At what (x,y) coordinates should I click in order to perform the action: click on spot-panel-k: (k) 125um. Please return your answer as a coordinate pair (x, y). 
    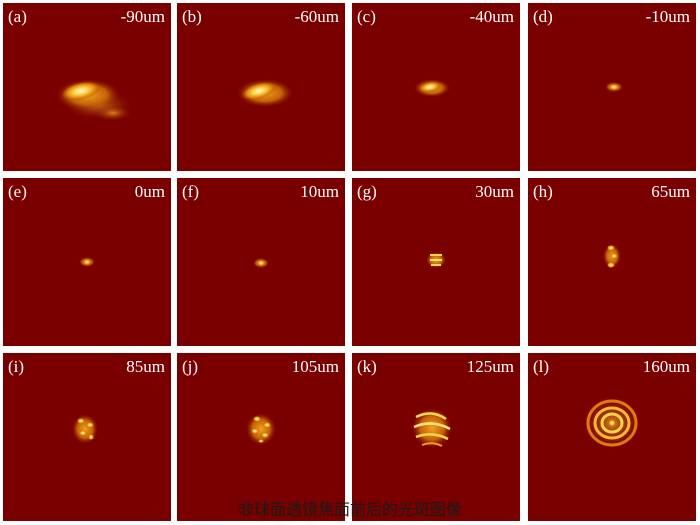
    Looking at the image, I should click on (436, 437).